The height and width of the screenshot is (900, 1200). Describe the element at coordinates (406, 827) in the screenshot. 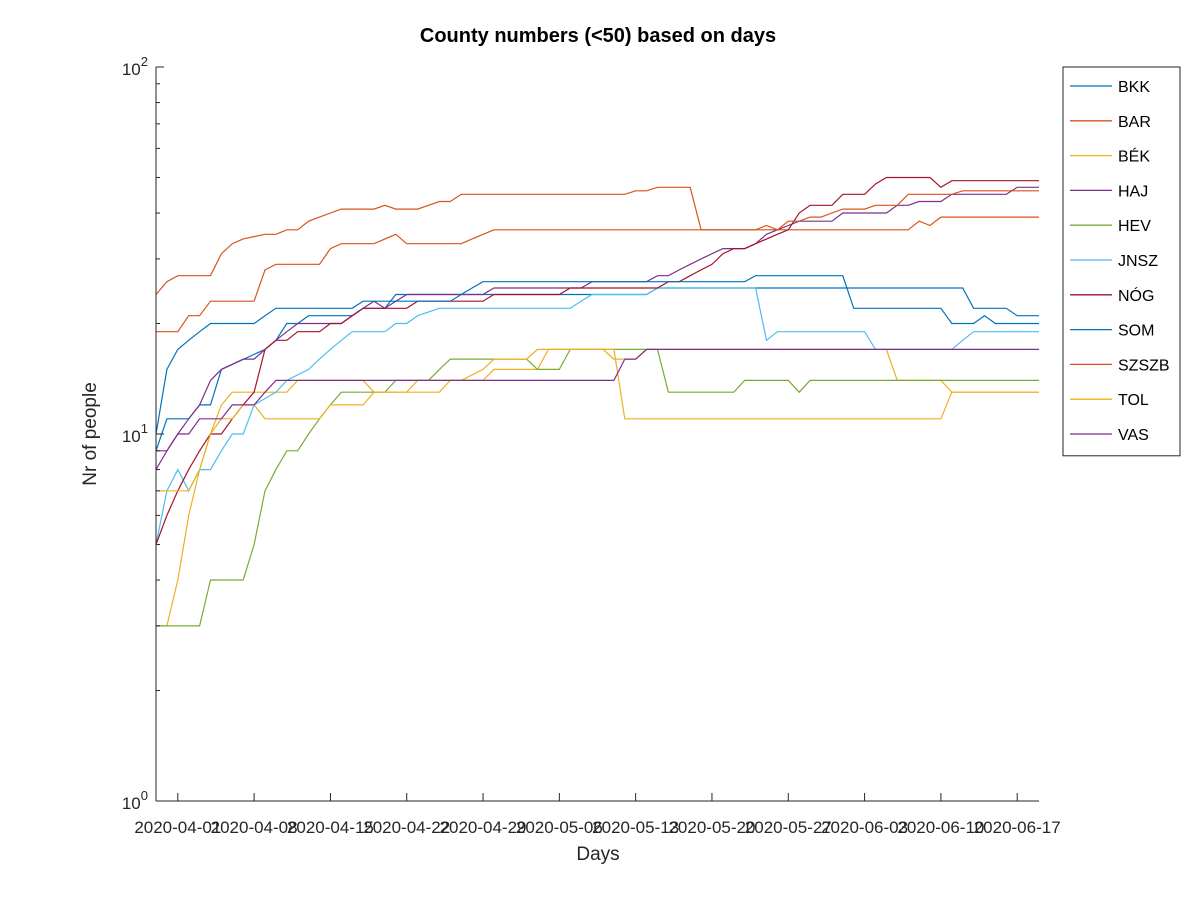

I see `x-tick-label: 2020-04-22` at that location.